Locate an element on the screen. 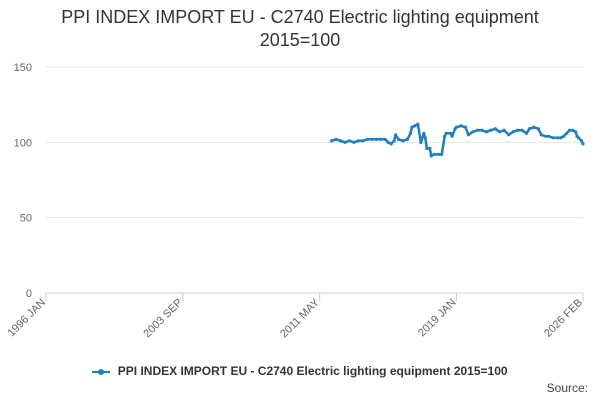 The height and width of the screenshot is (400, 600). legend-swatch-icon is located at coordinates (101, 372).